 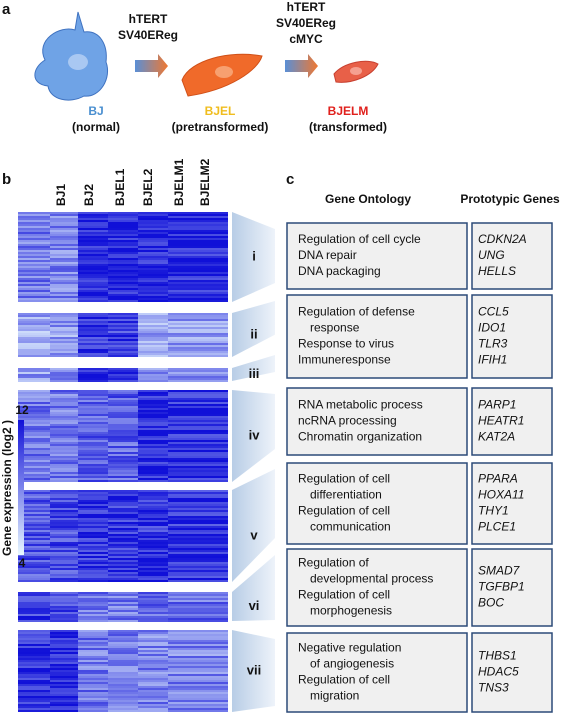 What do you see at coordinates (205, 182) in the screenshot?
I see `column-label: BJELM2` at bounding box center [205, 182].